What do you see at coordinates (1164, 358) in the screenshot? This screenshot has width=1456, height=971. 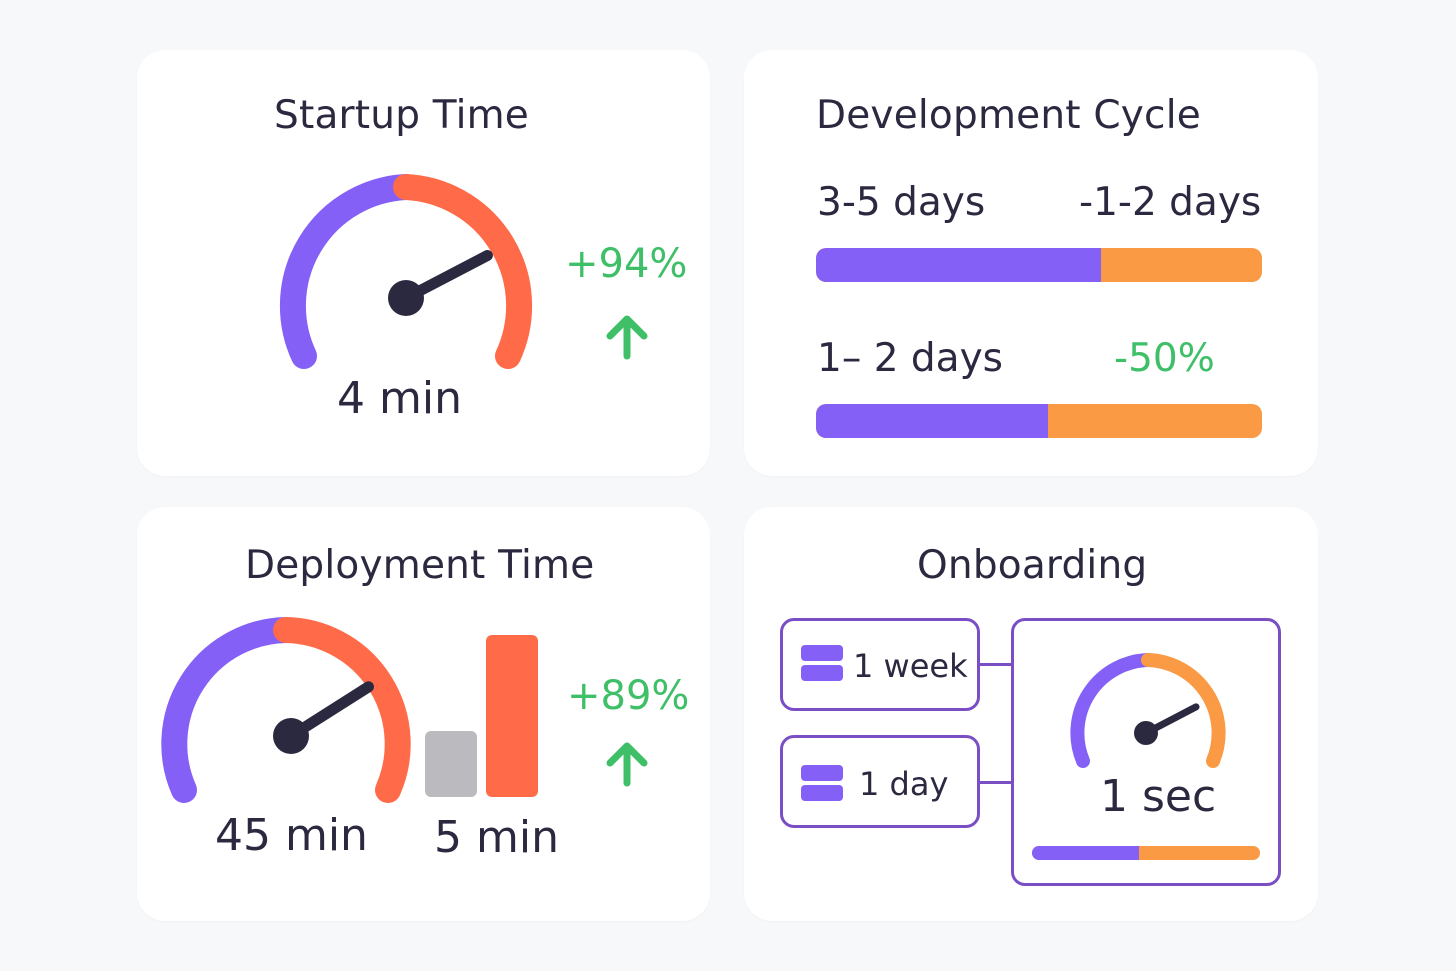 I see `dev-row2-change-percent: -50%` at bounding box center [1164, 358].